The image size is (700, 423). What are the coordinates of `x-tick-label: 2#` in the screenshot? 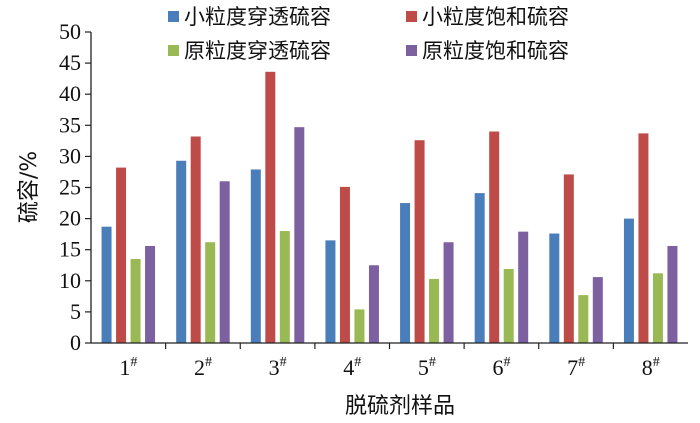 It's located at (203, 367).